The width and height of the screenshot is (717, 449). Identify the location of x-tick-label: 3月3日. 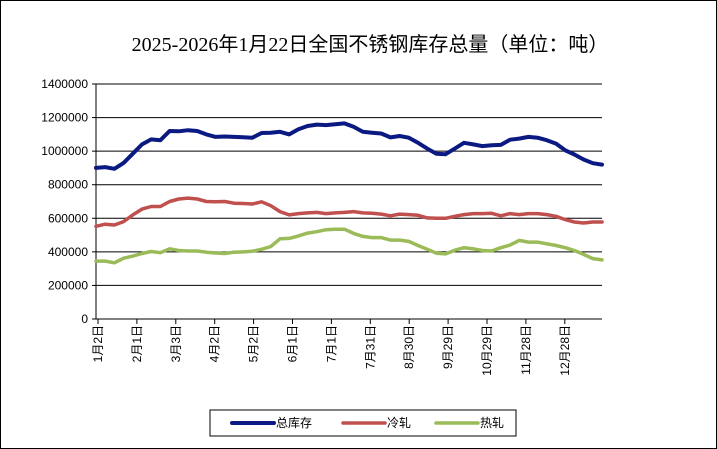
(176, 343).